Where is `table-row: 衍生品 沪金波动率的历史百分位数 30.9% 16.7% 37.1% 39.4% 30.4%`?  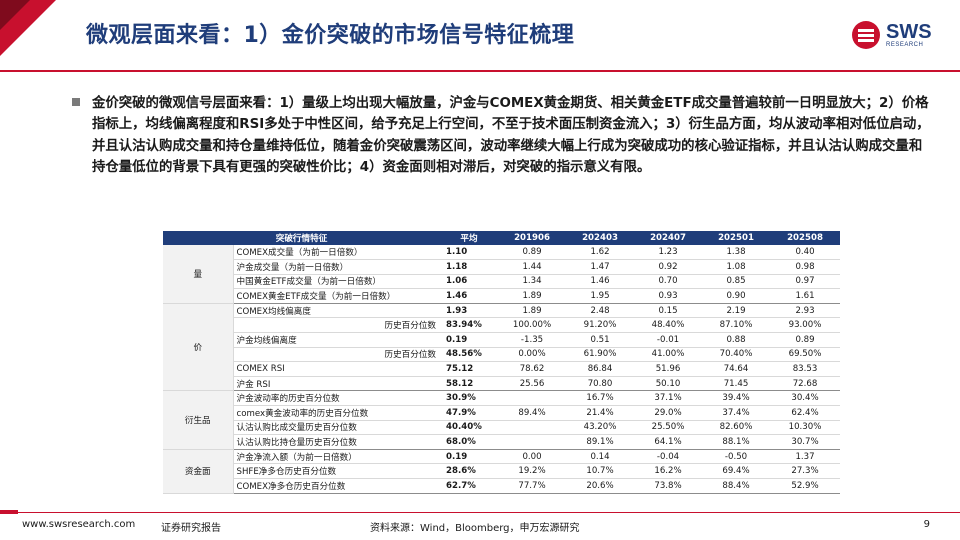 table-row: 衍生品 沪金波动率的历史百分位数 30.9% 16.7% 37.1% 39.4% 30.4% is located at coordinates (502, 420).